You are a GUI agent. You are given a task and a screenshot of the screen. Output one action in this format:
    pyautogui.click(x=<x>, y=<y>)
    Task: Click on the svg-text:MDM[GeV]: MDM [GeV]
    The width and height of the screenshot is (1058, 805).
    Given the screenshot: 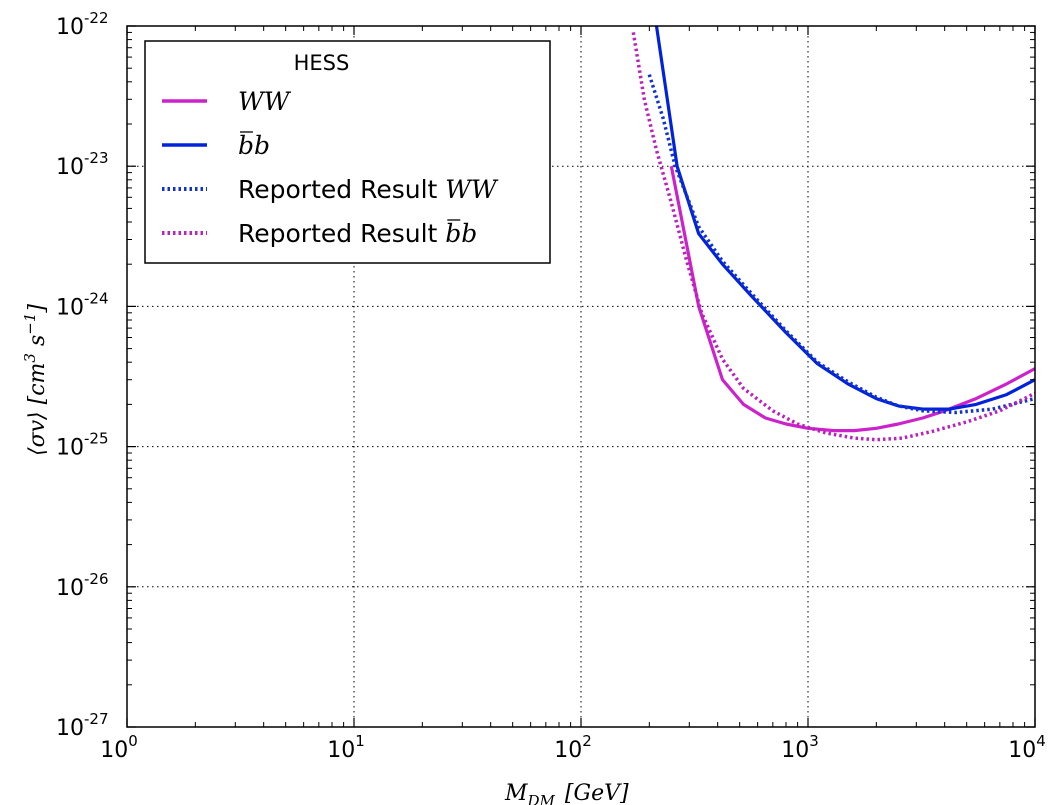 What is the action you would take?
    pyautogui.click(x=566, y=793)
    